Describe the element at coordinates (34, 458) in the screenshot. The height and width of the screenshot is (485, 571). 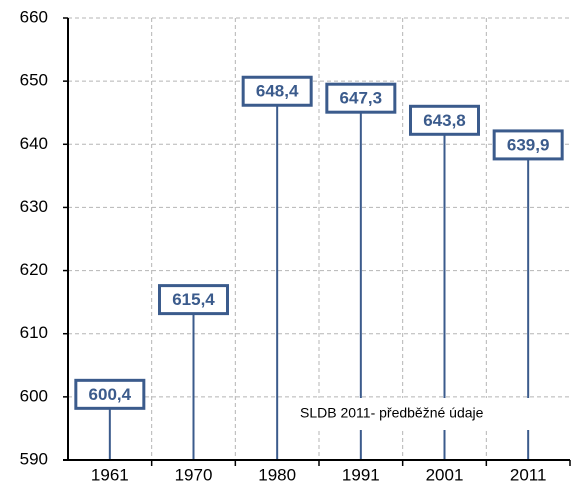
I see `y-tick-label: 590` at that location.